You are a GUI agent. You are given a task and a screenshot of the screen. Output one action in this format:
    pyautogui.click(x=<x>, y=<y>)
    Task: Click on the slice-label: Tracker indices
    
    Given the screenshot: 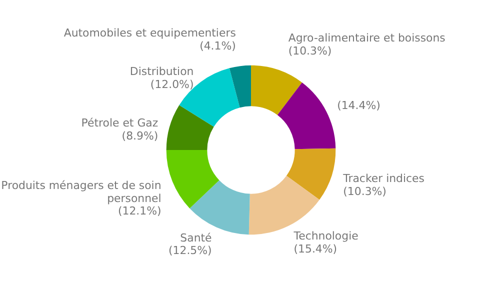 What is the action you would take?
    pyautogui.click(x=383, y=178)
    